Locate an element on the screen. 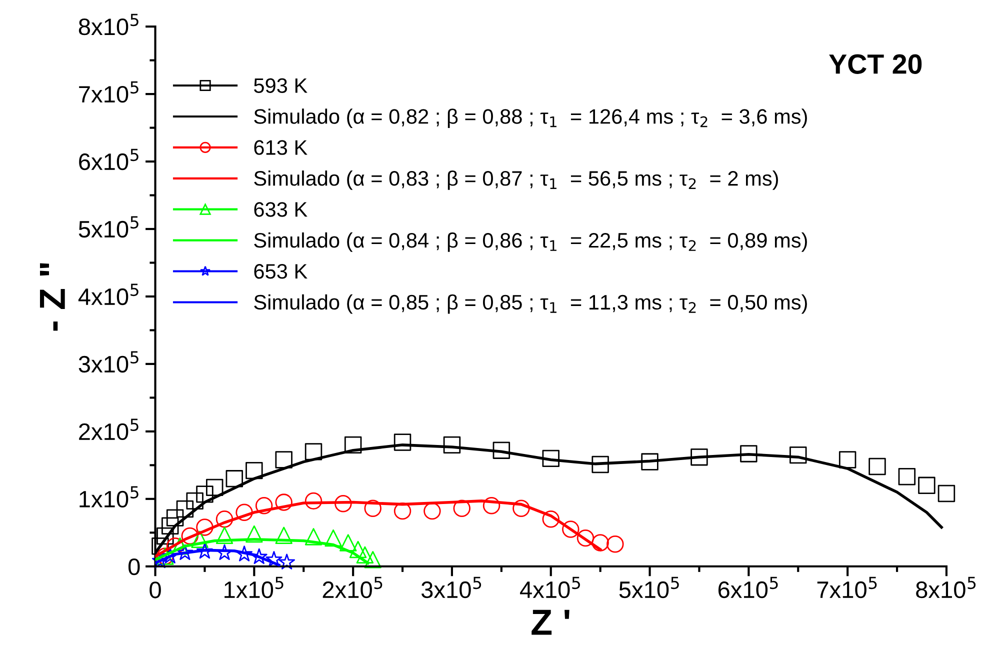  x-tick-label: 3x10$^{5}$ is located at coordinates (451, 587).